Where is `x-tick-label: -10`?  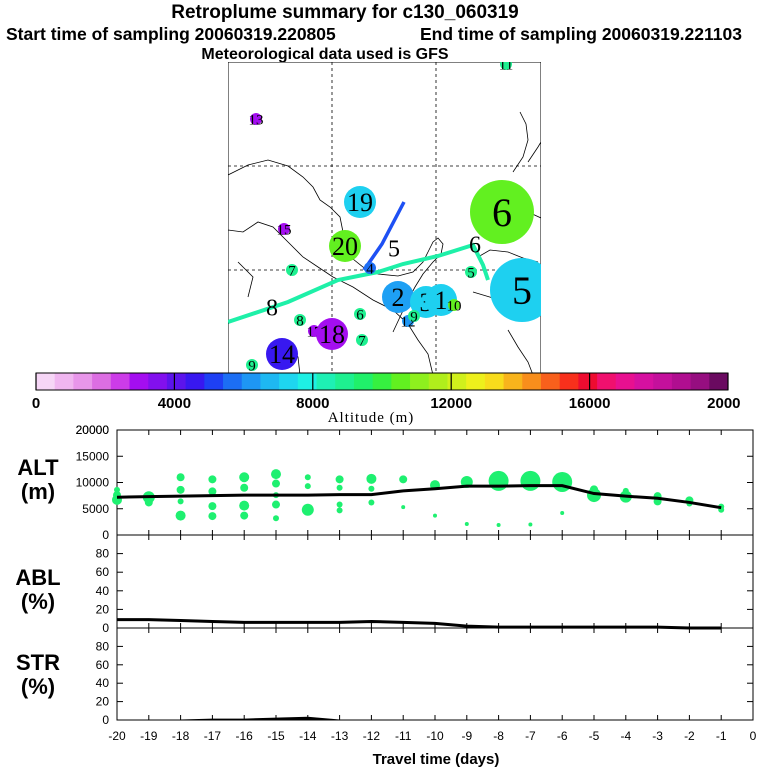
x-tick-label: -10 is located at coordinates (435, 736).